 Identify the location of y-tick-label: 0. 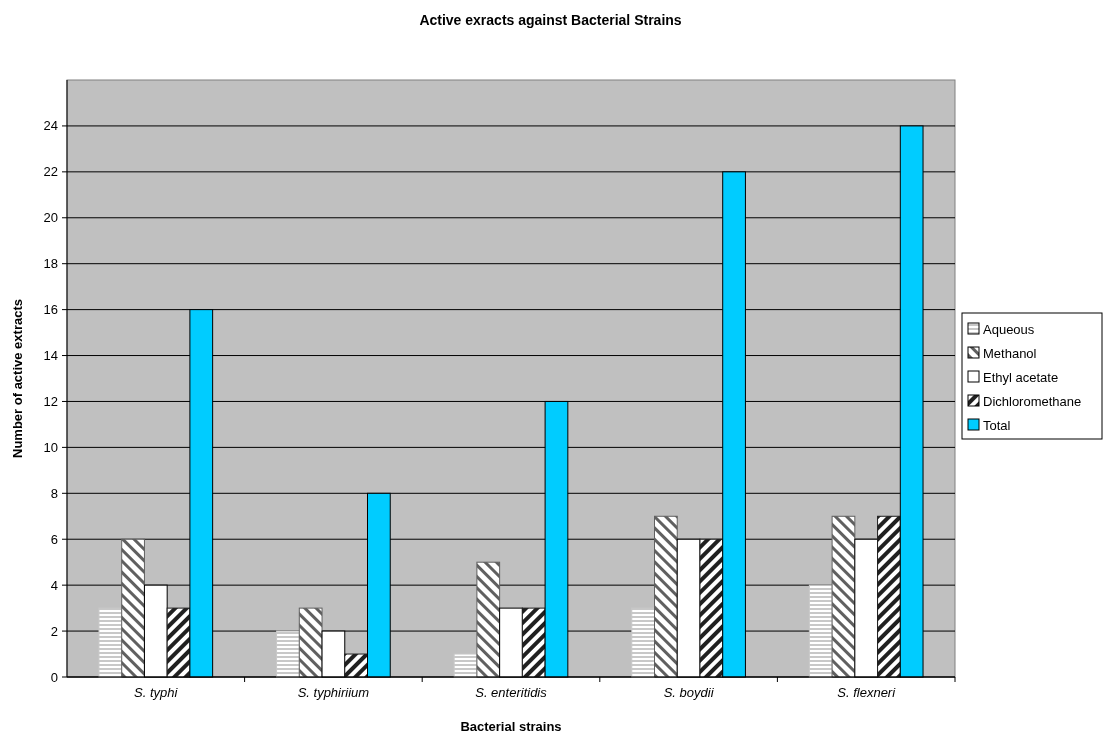
(54, 677).